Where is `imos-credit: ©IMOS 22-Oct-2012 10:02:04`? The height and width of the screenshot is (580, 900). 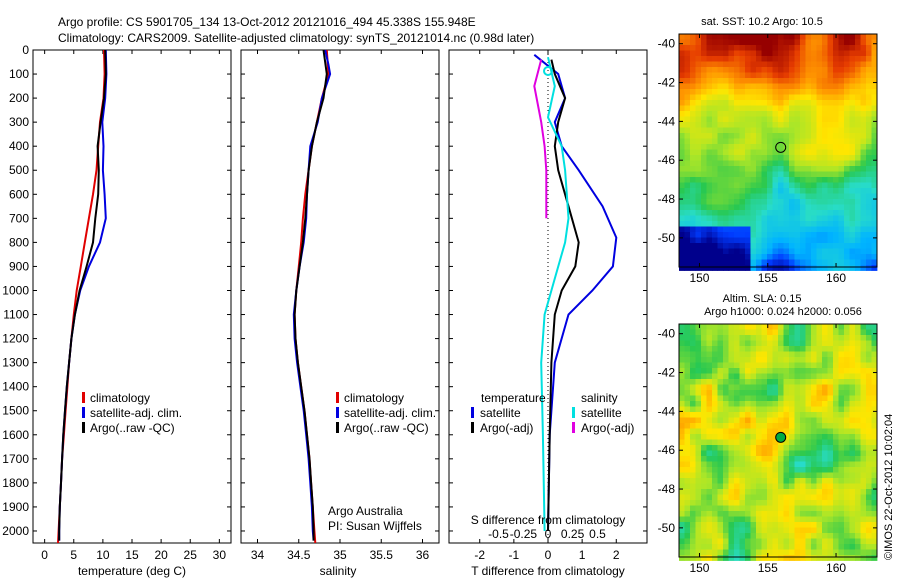
imos-credit: ©IMOS 22-Oct-2012 10:02:04 is located at coordinates (889, 487).